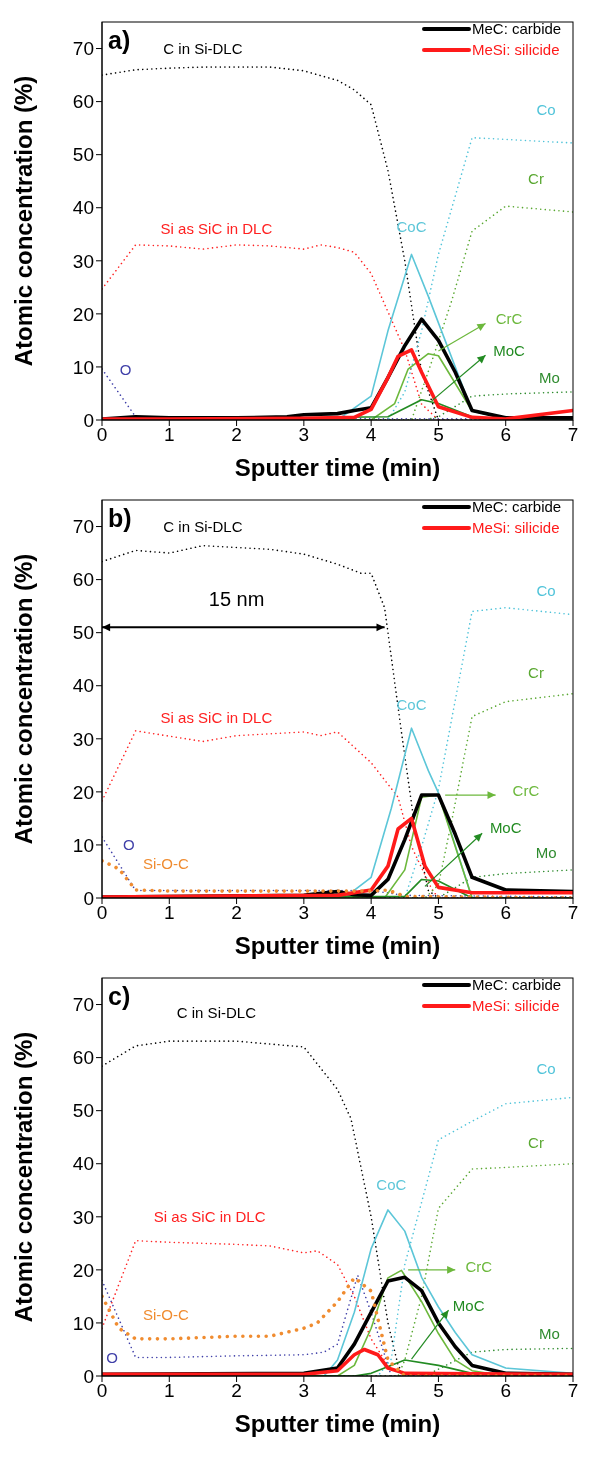 The width and height of the screenshot is (589, 1465). What do you see at coordinates (236, 599) in the screenshot?
I see `annotation: 15 nm` at bounding box center [236, 599].